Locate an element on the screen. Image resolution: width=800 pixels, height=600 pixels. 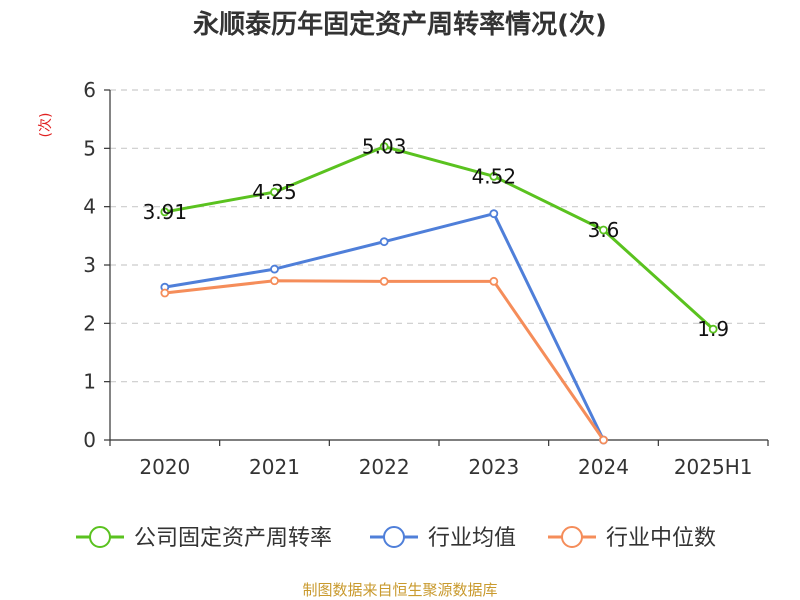
y-axis-label: (次) is located at coordinates (46, 125).